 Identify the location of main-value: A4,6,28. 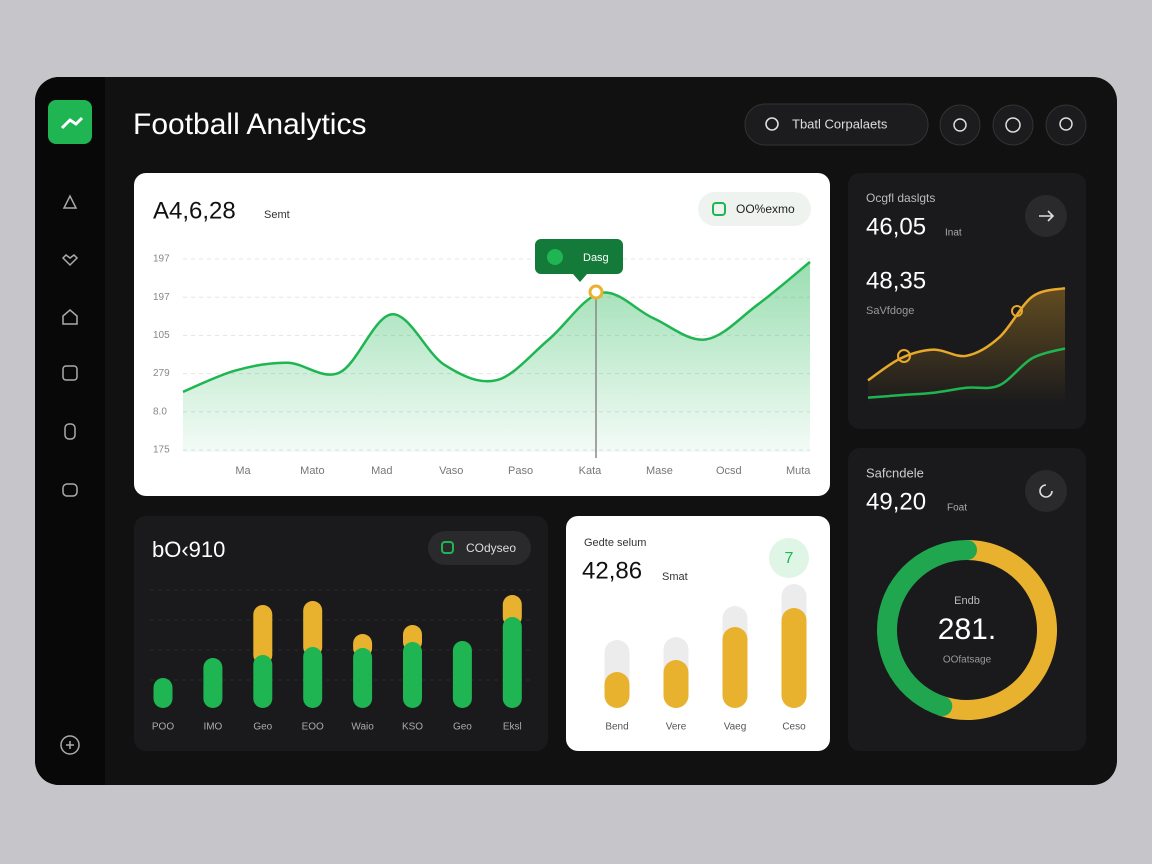
(194, 210).